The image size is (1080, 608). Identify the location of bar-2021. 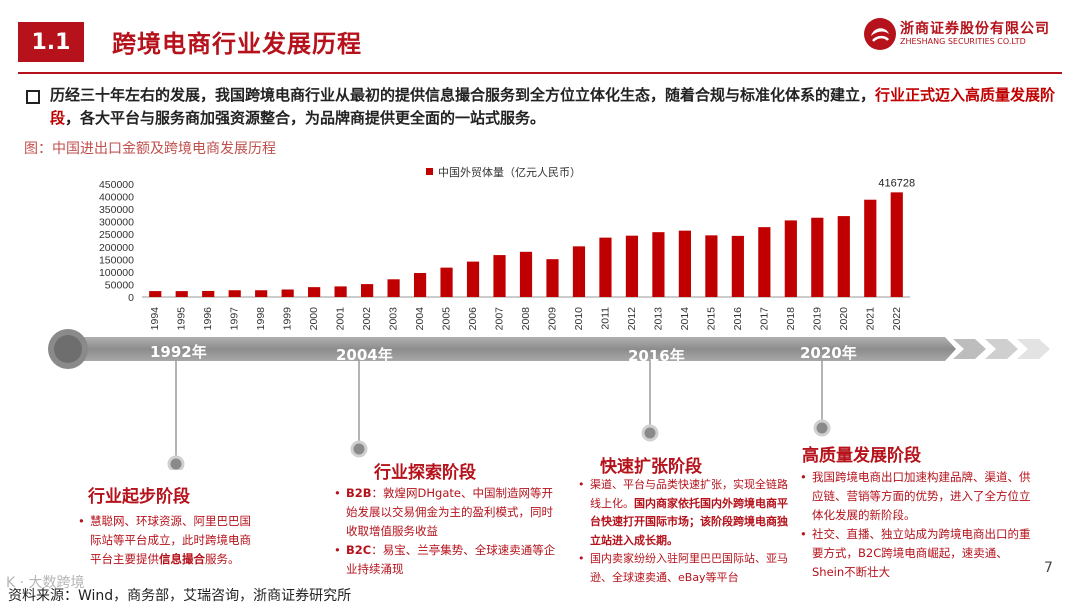
(870, 248).